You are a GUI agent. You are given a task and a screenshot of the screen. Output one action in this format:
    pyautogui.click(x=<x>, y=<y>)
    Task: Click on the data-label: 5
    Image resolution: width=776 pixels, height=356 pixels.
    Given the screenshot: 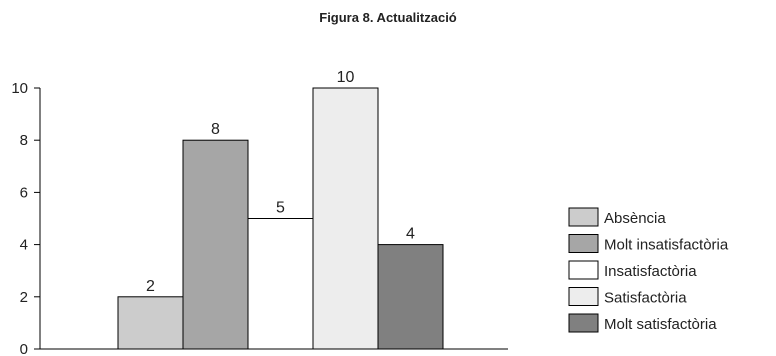 What is the action you would take?
    pyautogui.click(x=280, y=208)
    